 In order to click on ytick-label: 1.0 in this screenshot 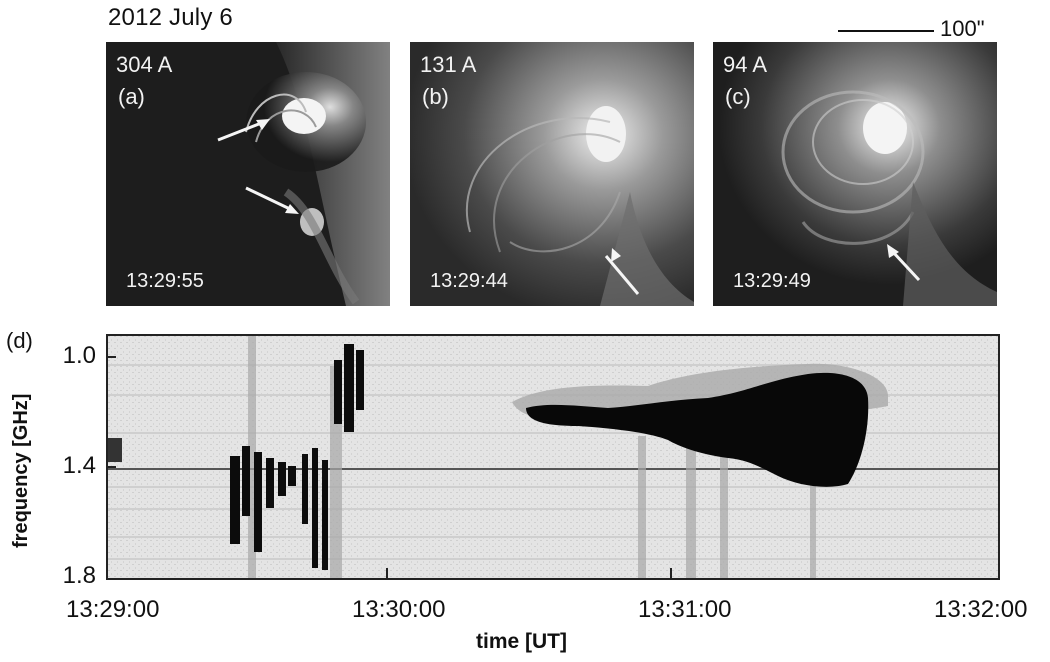, I will do `click(79, 355)`.